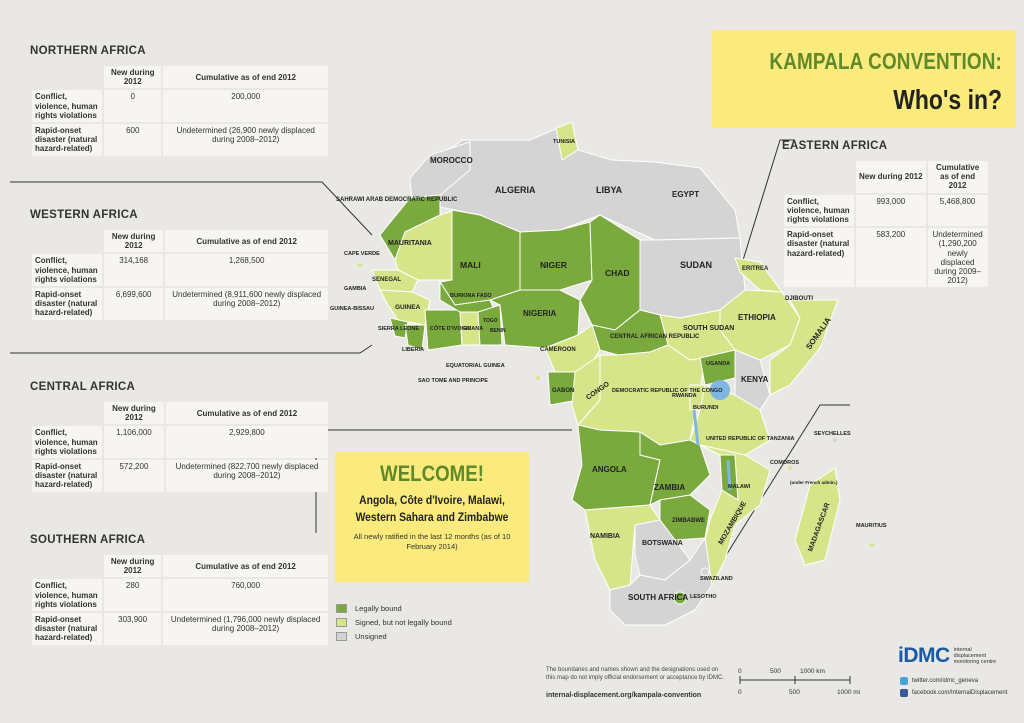 The image size is (1024, 723). Describe the element at coordinates (490, 325) in the screenshot. I see `country-togobenin` at that location.